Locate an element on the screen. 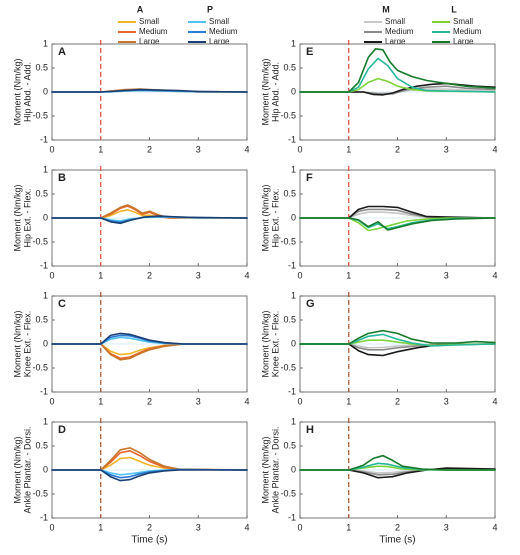  series-line-l-small is located at coordinates (397, 85).